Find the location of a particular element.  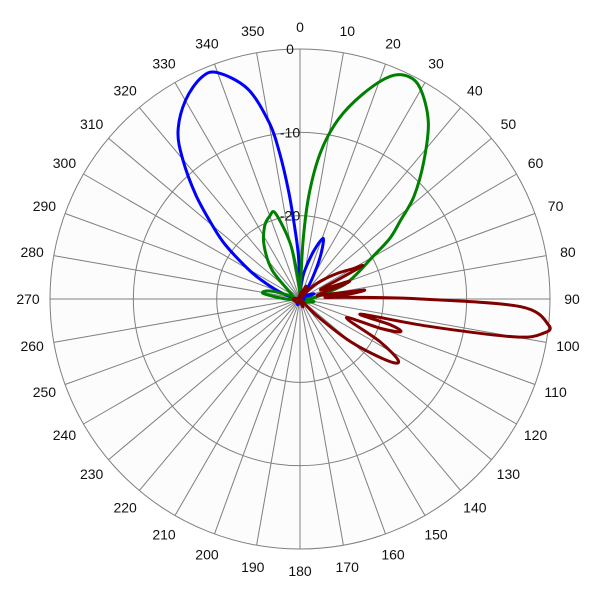

angle-tick-label: 170 is located at coordinates (348, 567).